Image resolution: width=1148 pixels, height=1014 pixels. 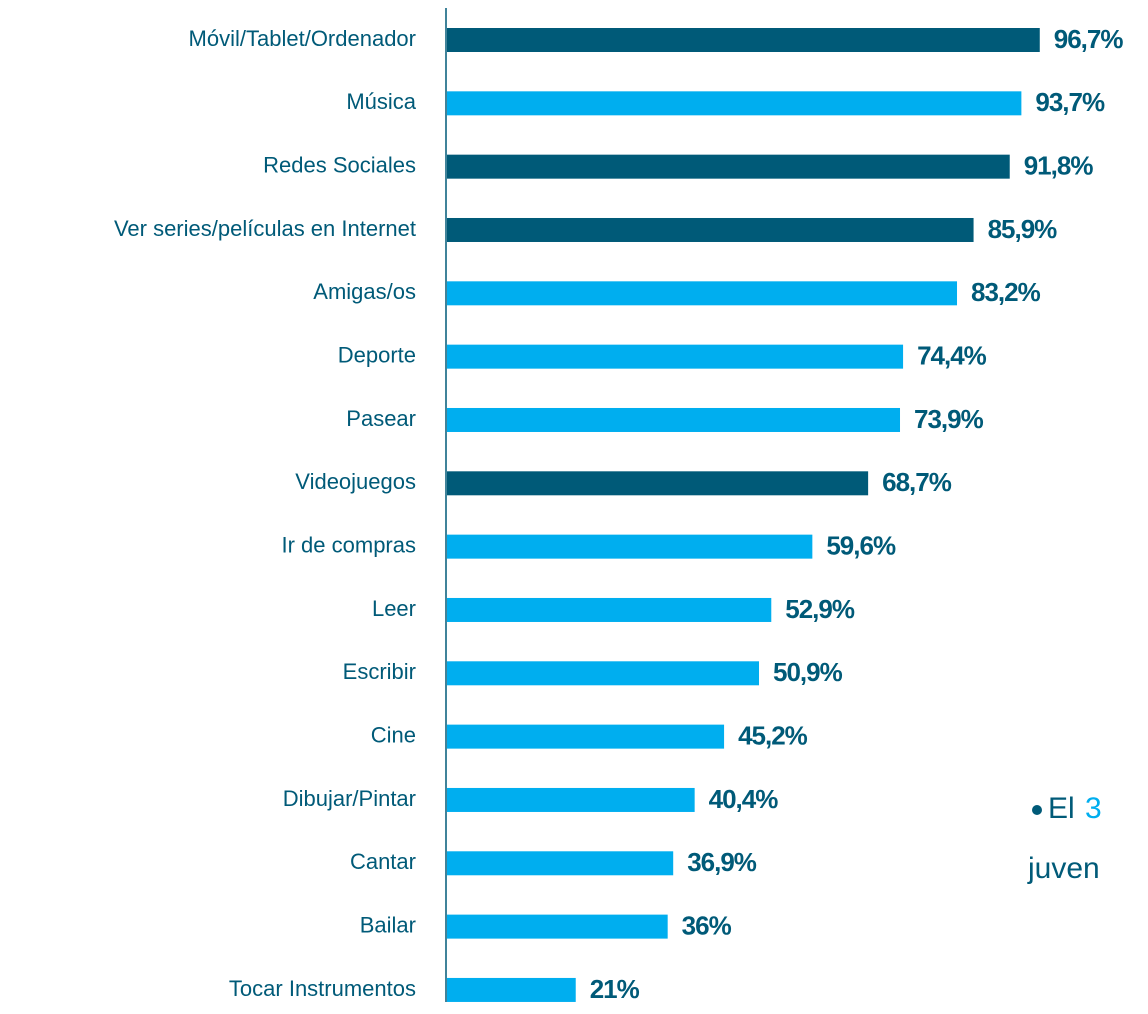 What do you see at coordinates (1089, 39) in the screenshot?
I see `value-label: 96,7%` at bounding box center [1089, 39].